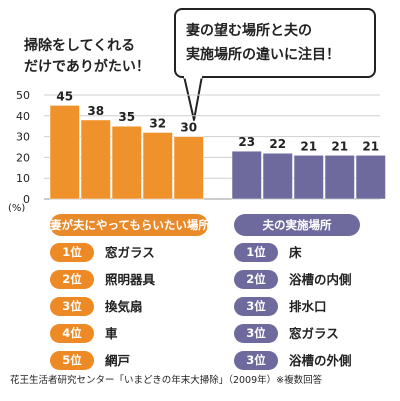 The image size is (400, 401). What do you see at coordinates (130, 279) in the screenshot?
I see `rank-item-label: 照明器具` at bounding box center [130, 279].